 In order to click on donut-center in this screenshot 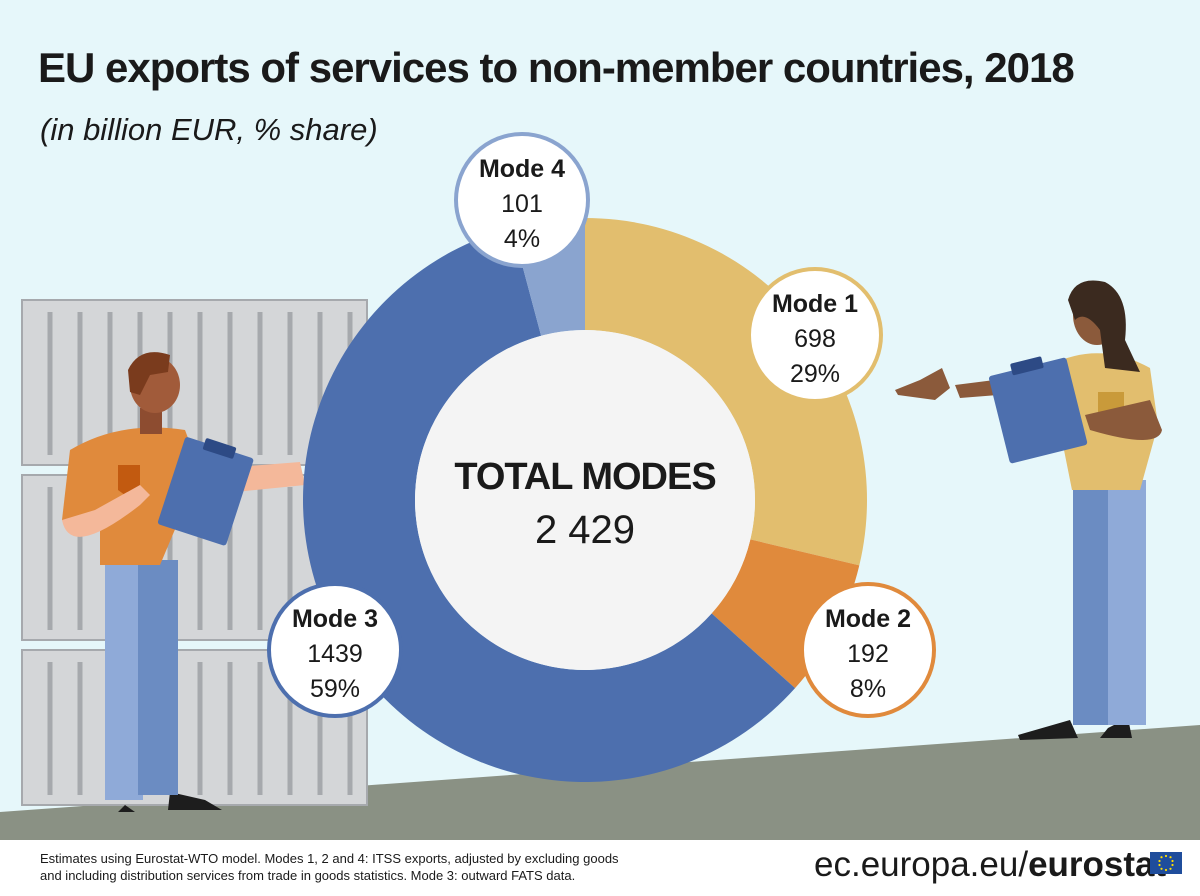, I will do `click(585, 500)`.